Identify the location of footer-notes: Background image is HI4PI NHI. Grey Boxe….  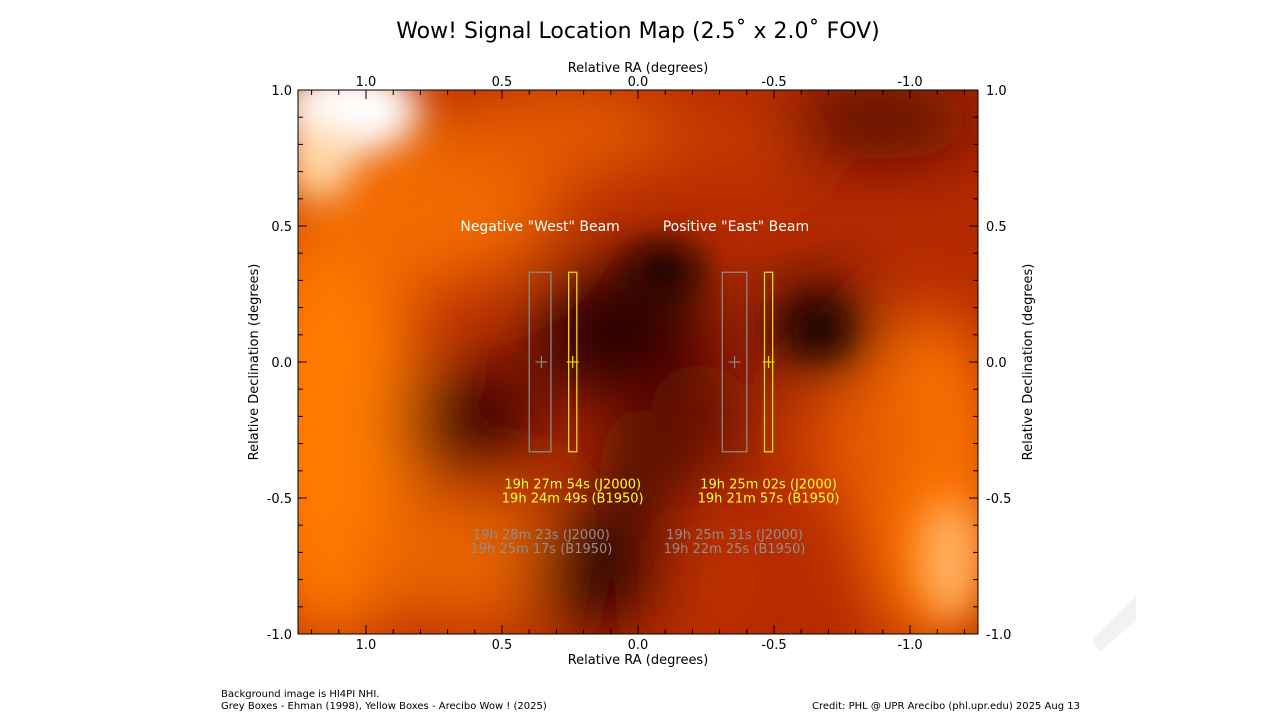
(384, 701).